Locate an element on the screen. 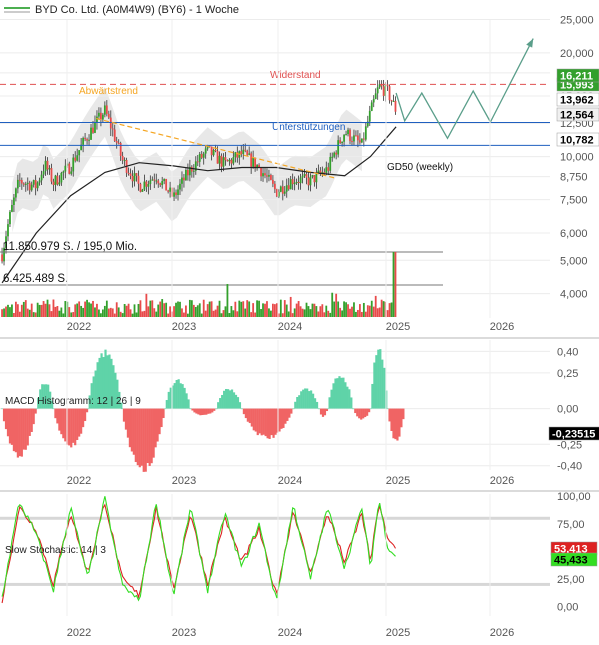 This screenshot has height=645, width=599. volatility-band is located at coordinates (187, 160).